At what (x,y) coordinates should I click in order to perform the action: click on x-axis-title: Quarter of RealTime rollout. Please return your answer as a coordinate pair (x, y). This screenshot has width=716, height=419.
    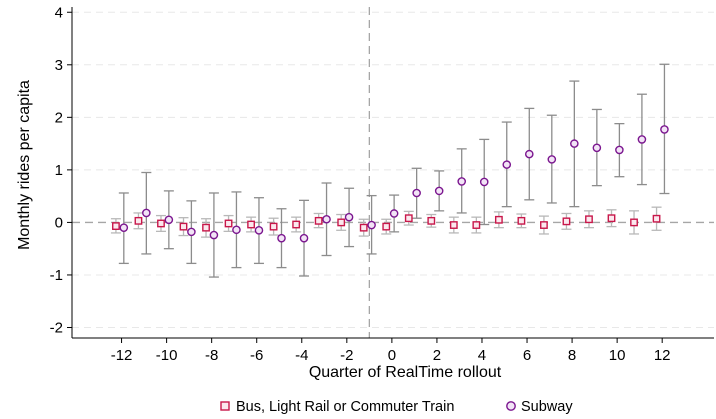
    Looking at the image, I should click on (405, 372).